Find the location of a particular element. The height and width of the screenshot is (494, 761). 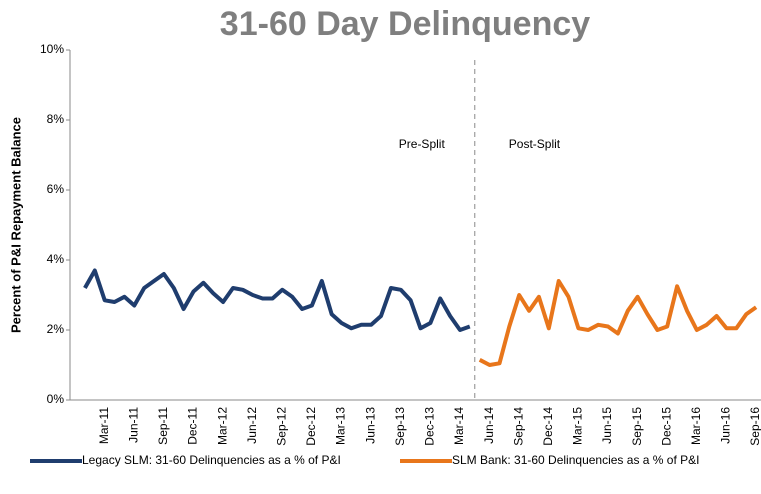

annotation: Pre-Split is located at coordinates (422, 144).